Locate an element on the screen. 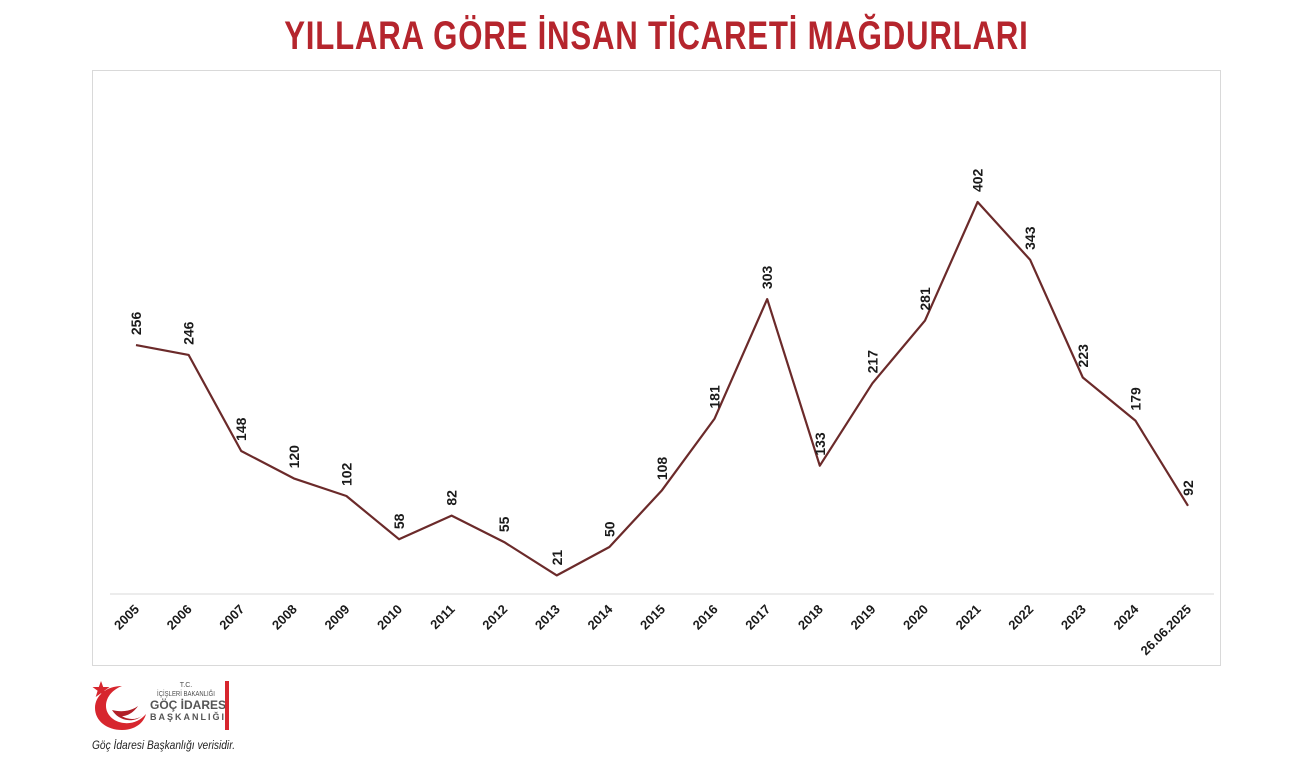 The image size is (1313, 765). logo-dept: BAŞKANLIĞI is located at coordinates (188, 717).